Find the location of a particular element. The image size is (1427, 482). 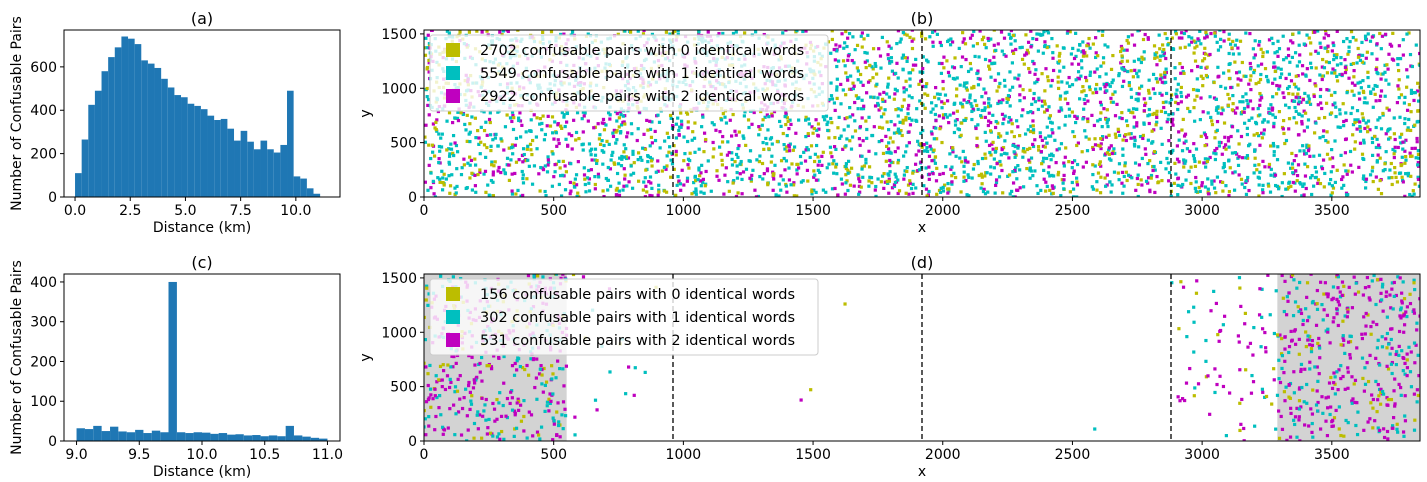

y-tick-label: 200 is located at coordinates (43, 155).